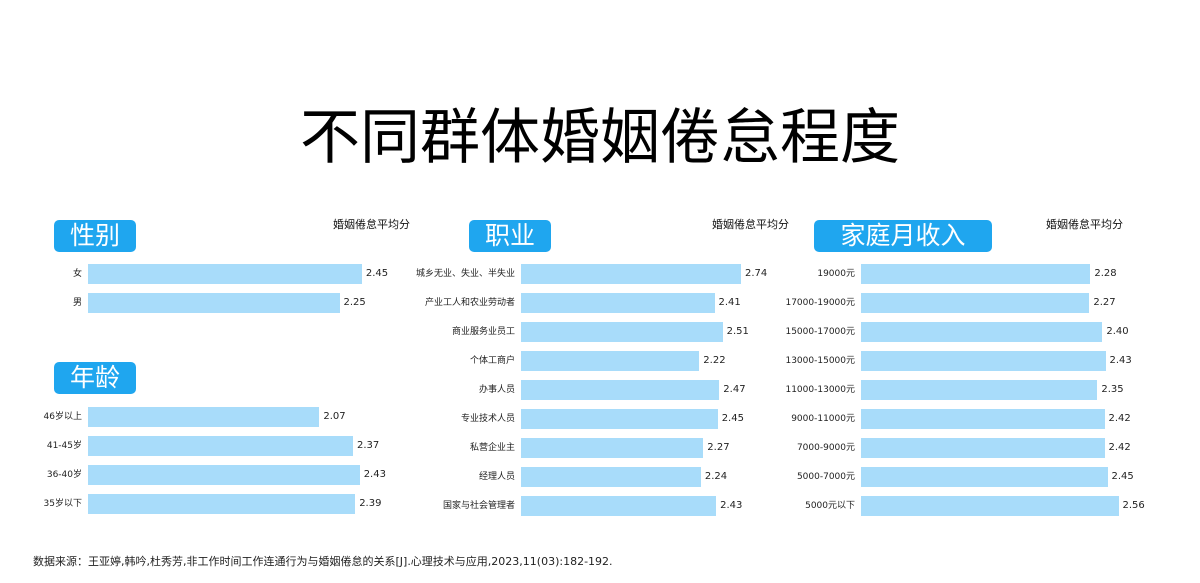 This screenshot has width=1200, height=583. What do you see at coordinates (836, 274) in the screenshot?
I see `category-label: 19000元` at bounding box center [836, 274].